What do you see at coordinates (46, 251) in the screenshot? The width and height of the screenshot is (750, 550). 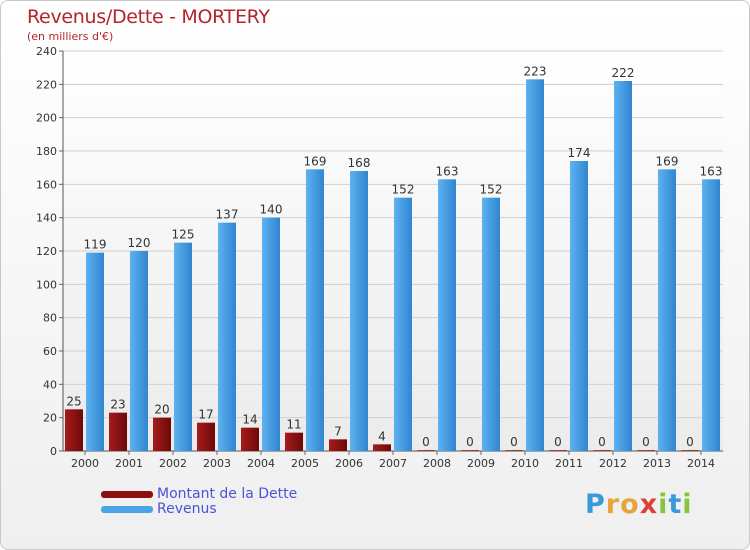 I see `y-tick-label: 120` at bounding box center [46, 251].